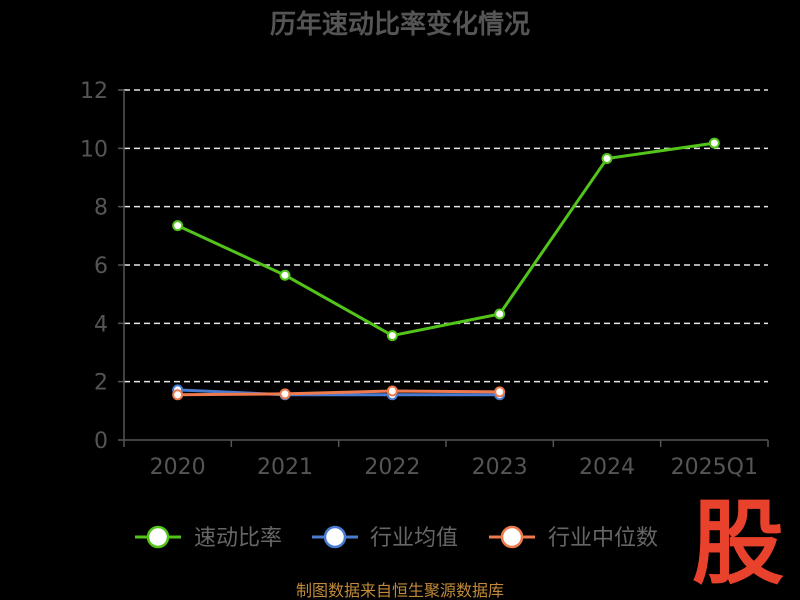 This screenshot has height=600, width=800. What do you see at coordinates (500, 467) in the screenshot?
I see `x-tick-label: 2023` at bounding box center [500, 467].